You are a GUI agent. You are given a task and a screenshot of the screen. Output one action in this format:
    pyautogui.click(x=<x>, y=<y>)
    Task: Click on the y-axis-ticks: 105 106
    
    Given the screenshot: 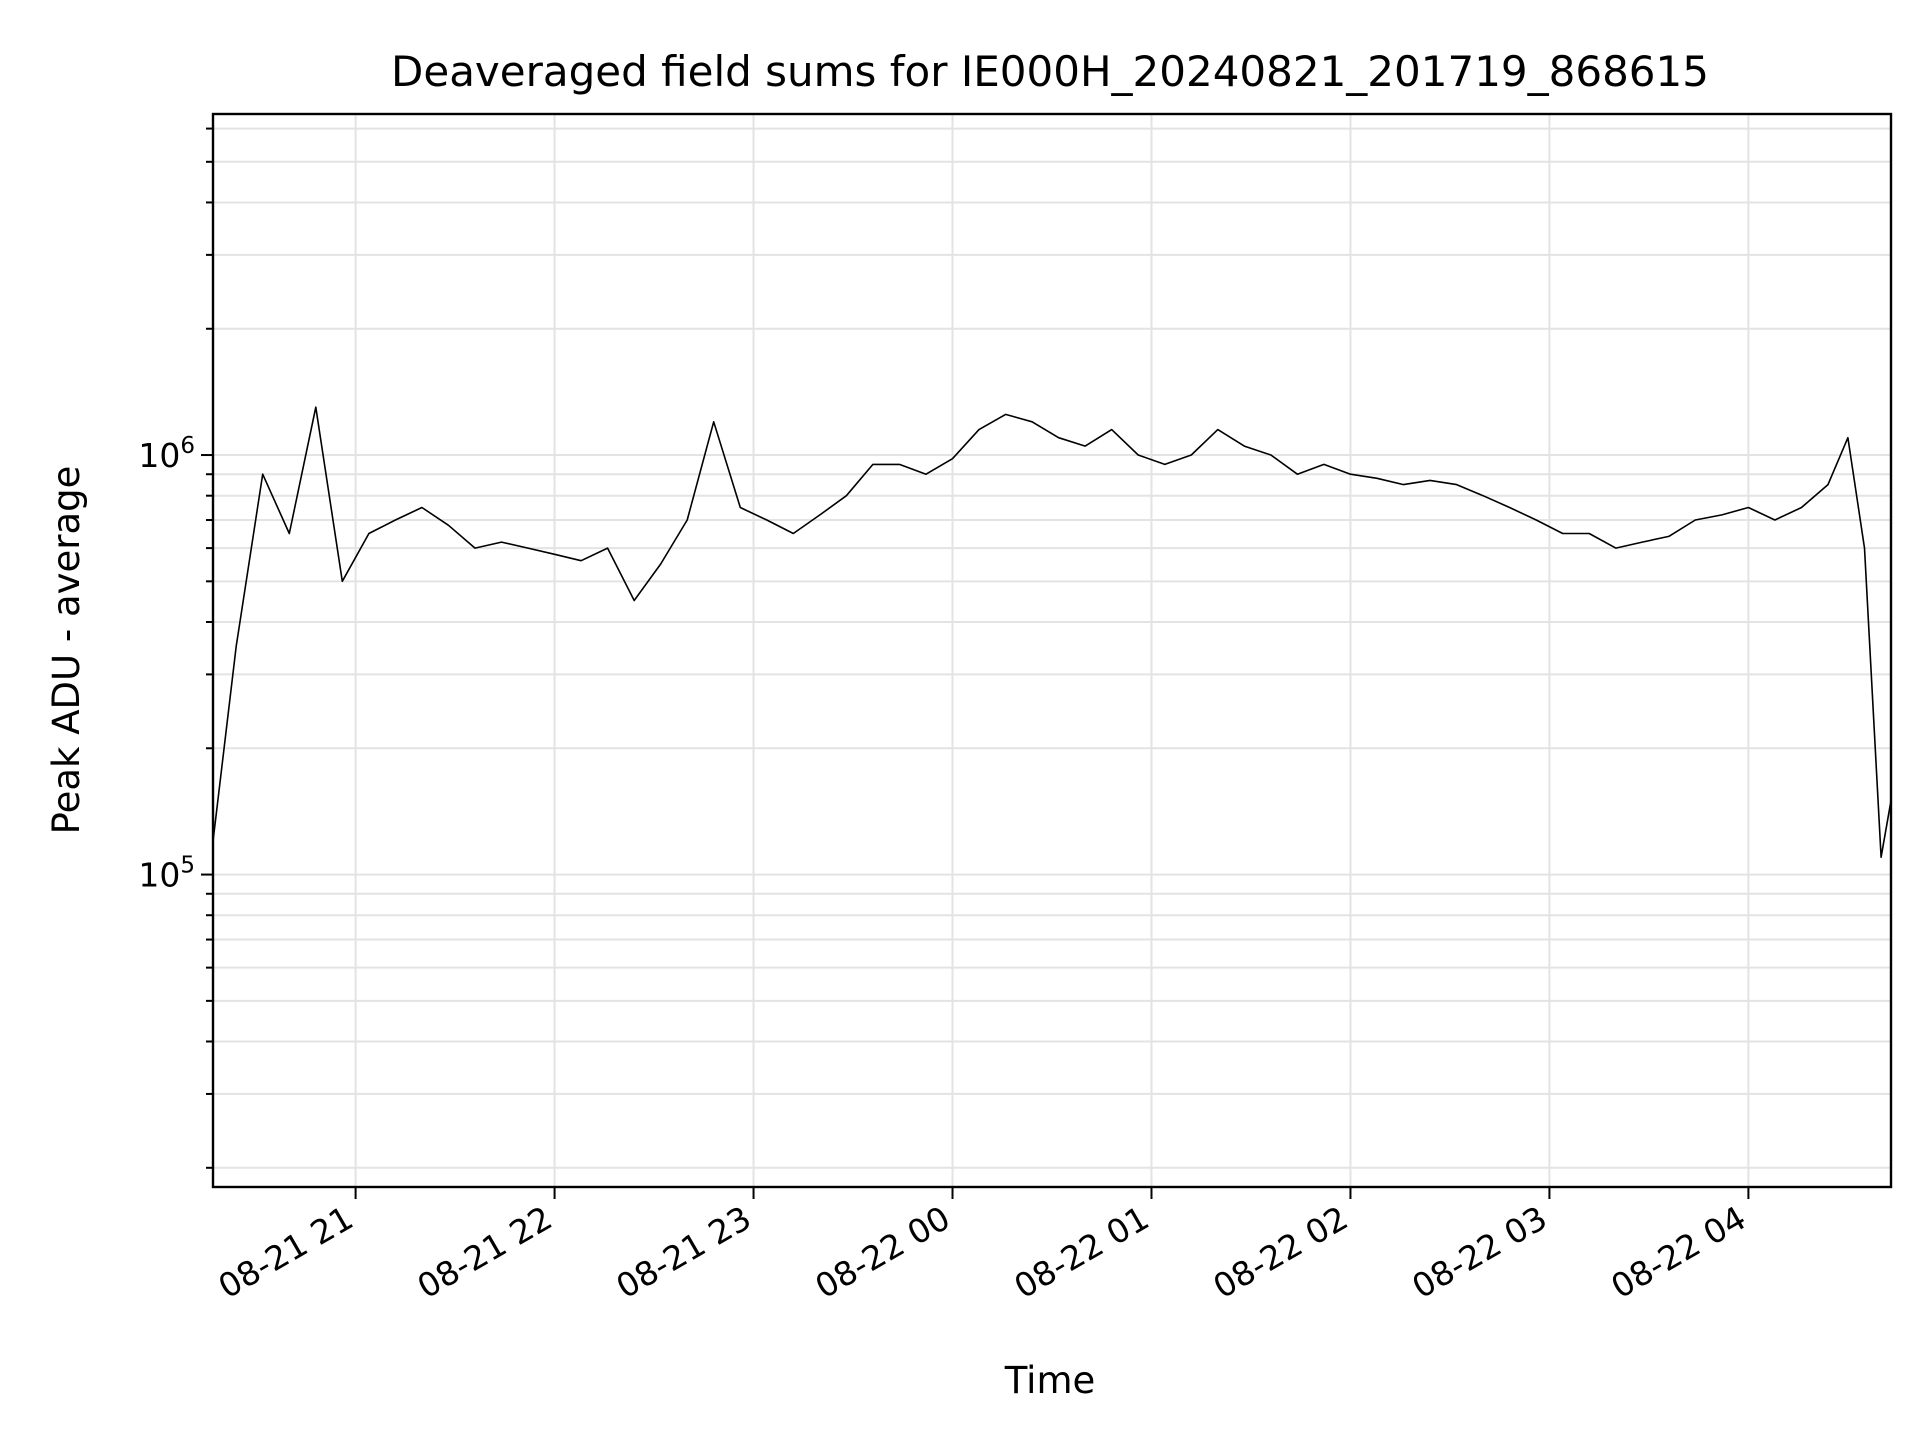 What is the action you would take?
    pyautogui.click(x=175, y=648)
    